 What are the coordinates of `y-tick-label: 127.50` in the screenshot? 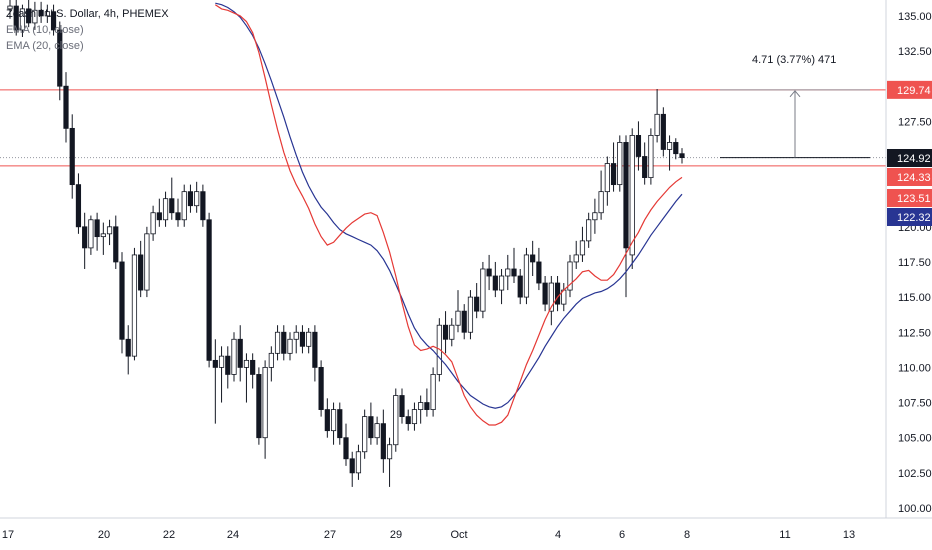 It's located at (915, 122).